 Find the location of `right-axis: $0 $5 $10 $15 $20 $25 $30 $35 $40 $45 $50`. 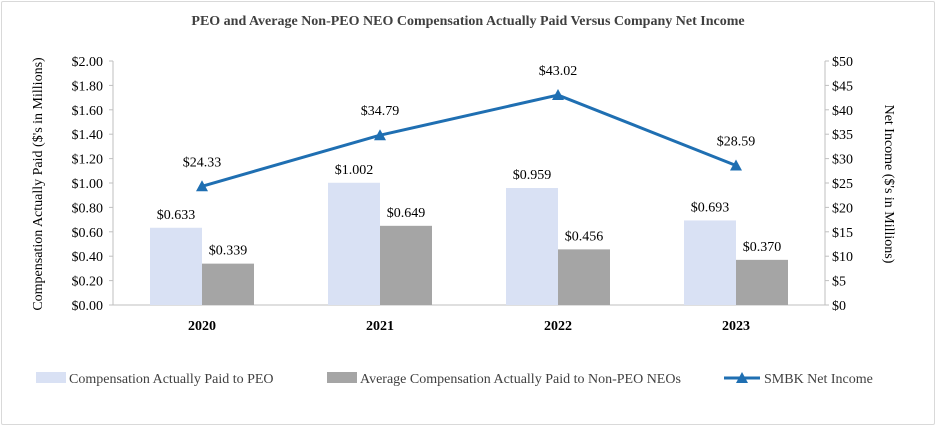

right-axis: $0 $5 $10 $15 $20 $25 $30 $35 $40 $45 $50 is located at coordinates (838, 184).